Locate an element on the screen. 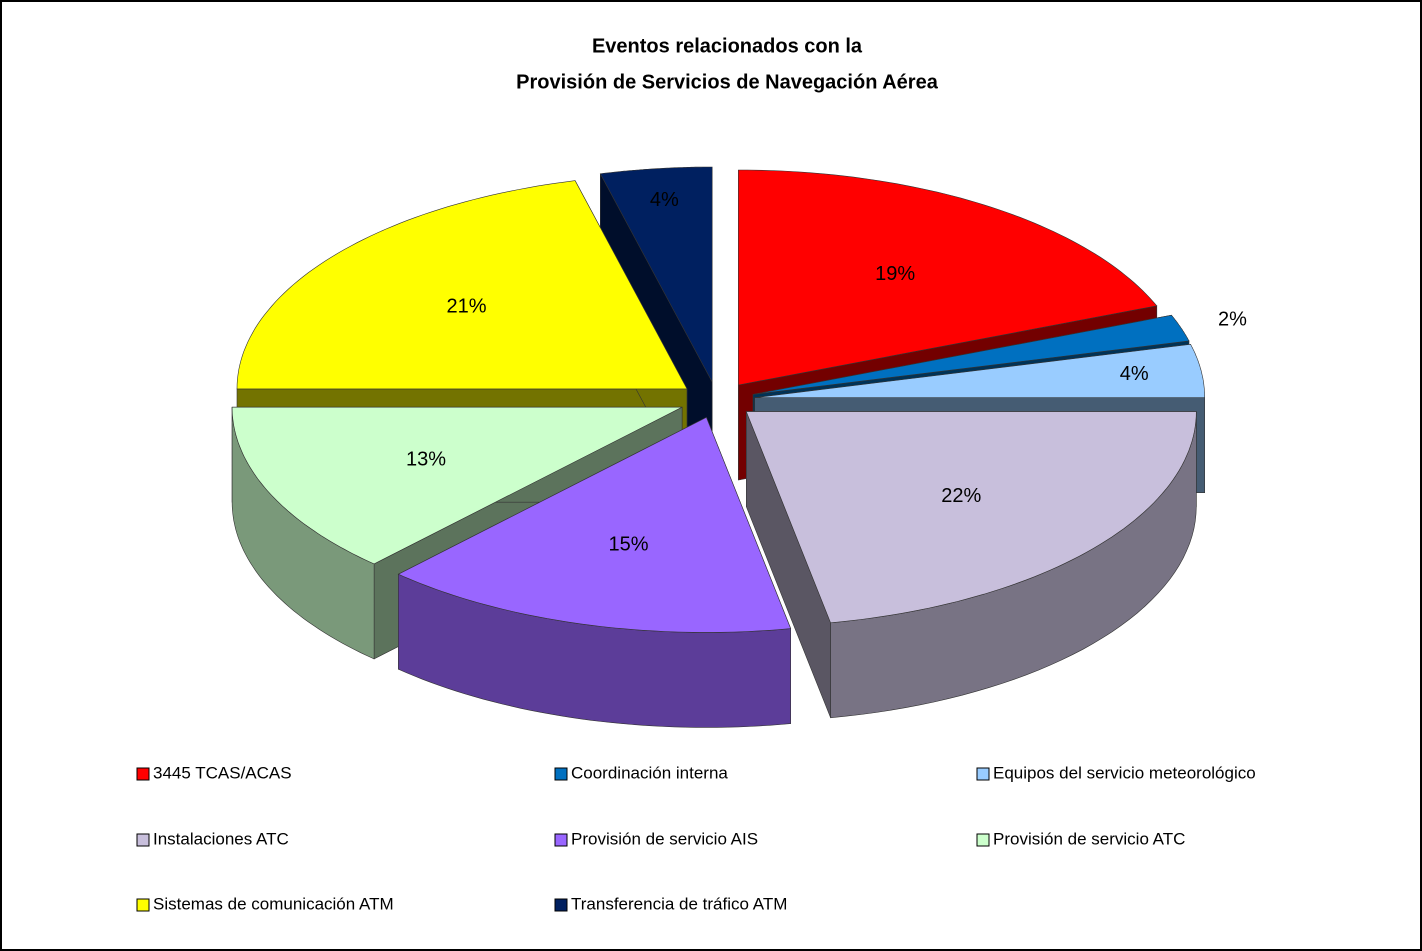 The width and height of the screenshot is (1422, 951). legend-label: Provisión de servicio AIS is located at coordinates (664, 838).